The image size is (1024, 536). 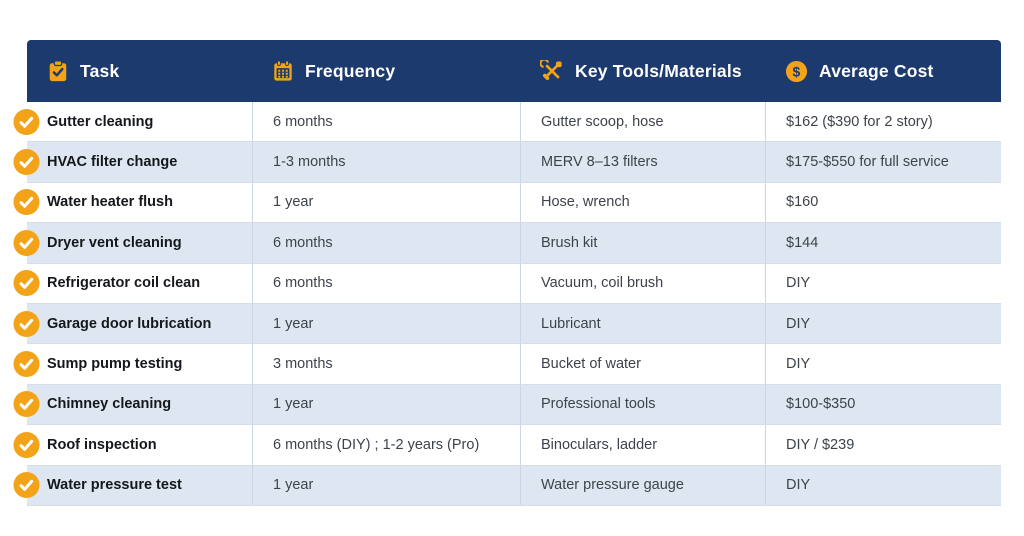 I want to click on cell-cost: $162 ($390 for 2 story), so click(x=883, y=122).